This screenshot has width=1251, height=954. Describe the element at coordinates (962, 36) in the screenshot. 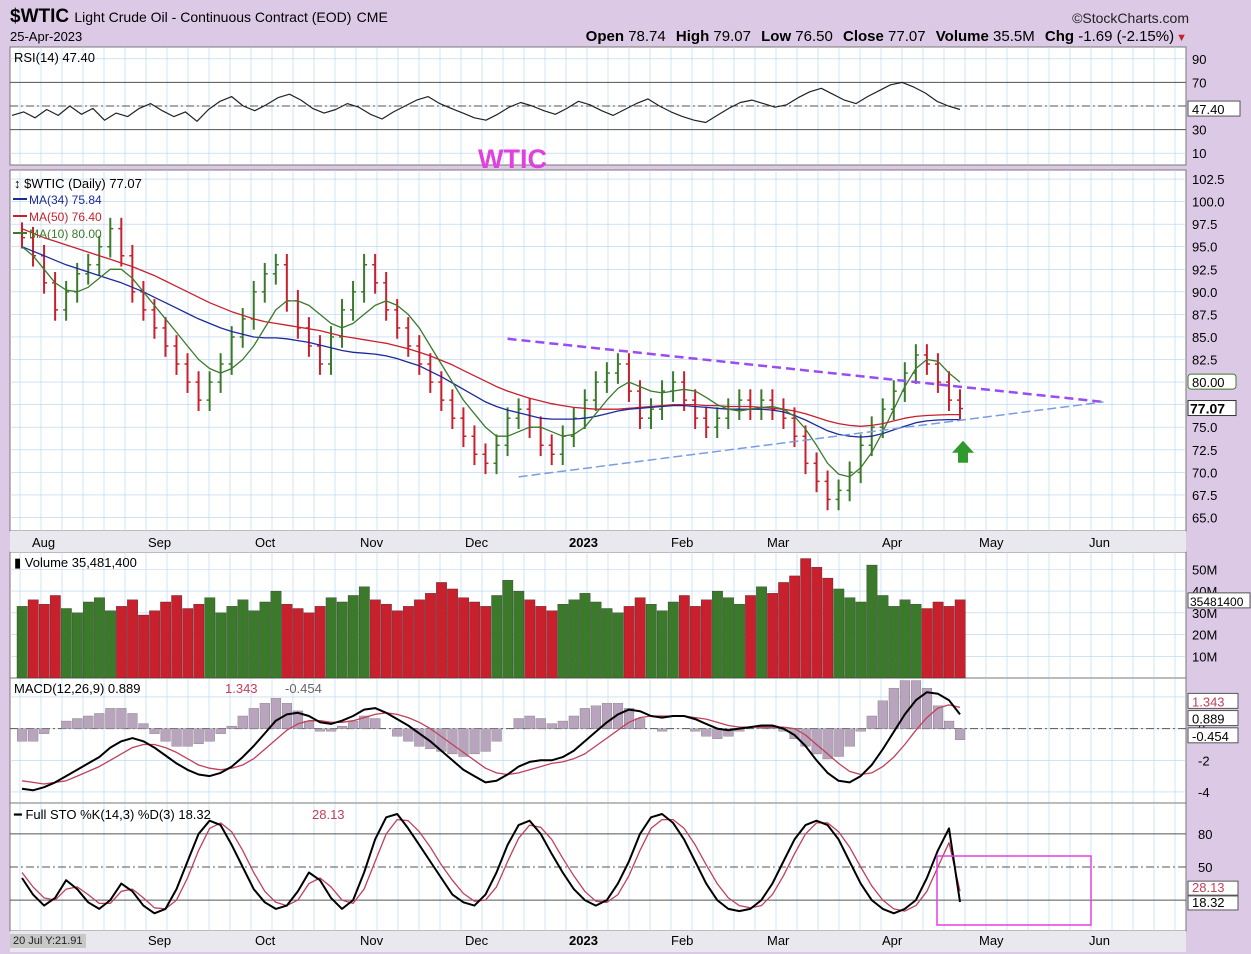

I see `volume-label: Volume` at that location.